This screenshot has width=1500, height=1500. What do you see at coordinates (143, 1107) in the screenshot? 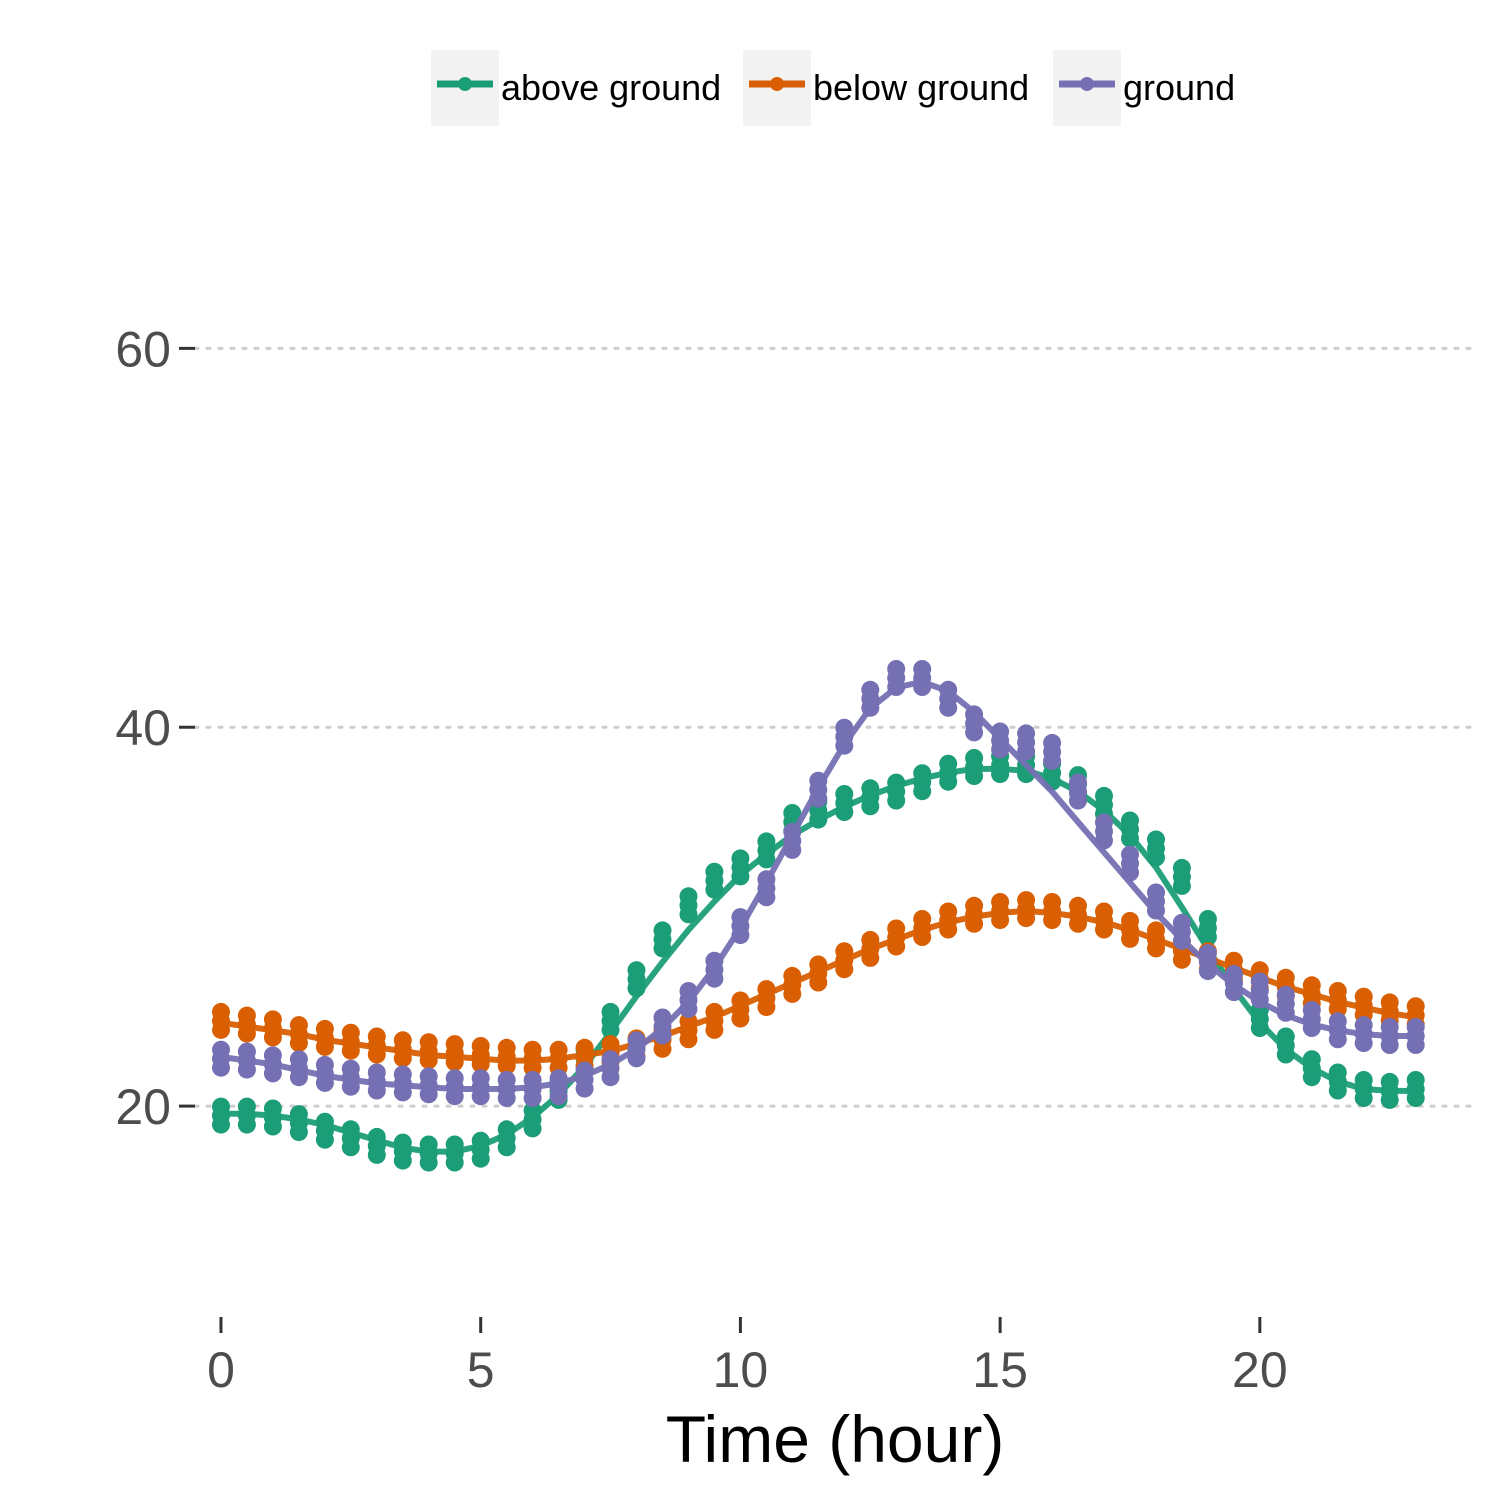
I see `y-tick-label-20: 20` at bounding box center [143, 1107].